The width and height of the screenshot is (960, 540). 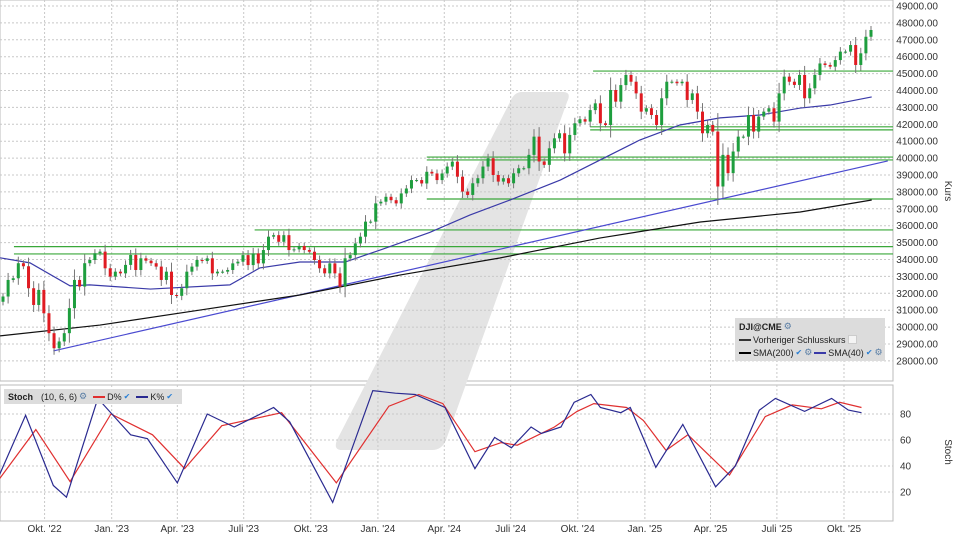 I want to click on d-checkbox: ✔, so click(x=127, y=396).